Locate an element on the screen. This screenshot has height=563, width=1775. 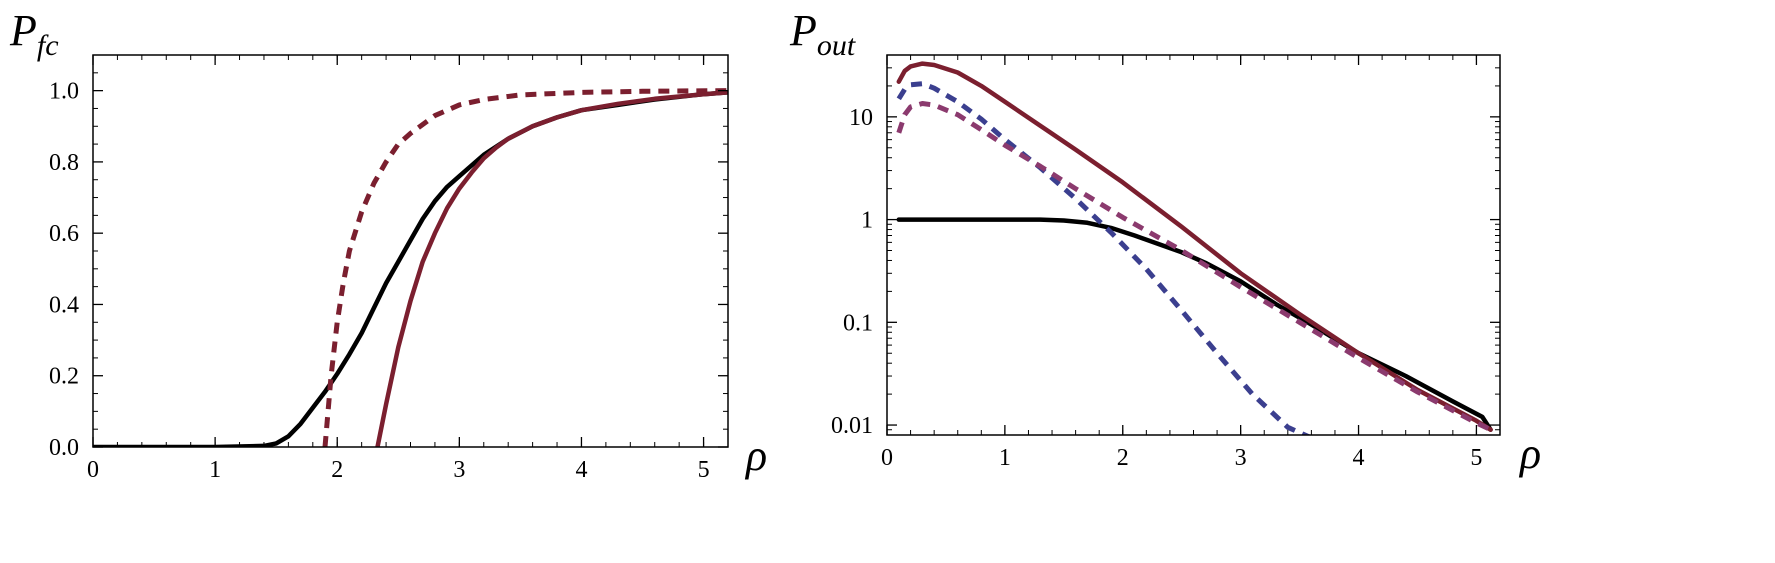
right-chart-ylabel: Pout is located at coordinates (822, 34).